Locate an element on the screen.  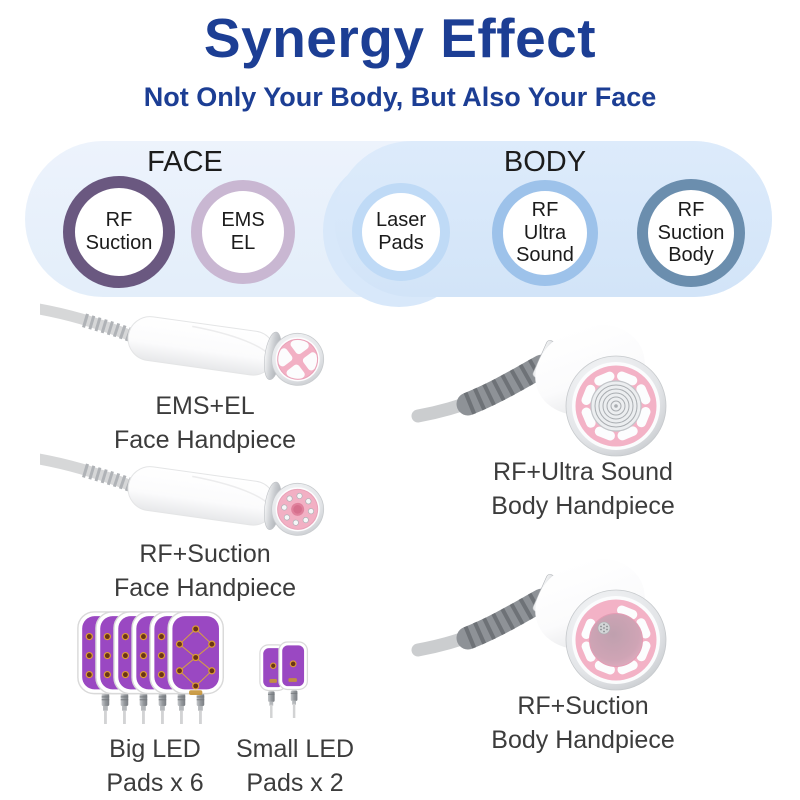
stacked-pads is located at coordinates (150, 653).